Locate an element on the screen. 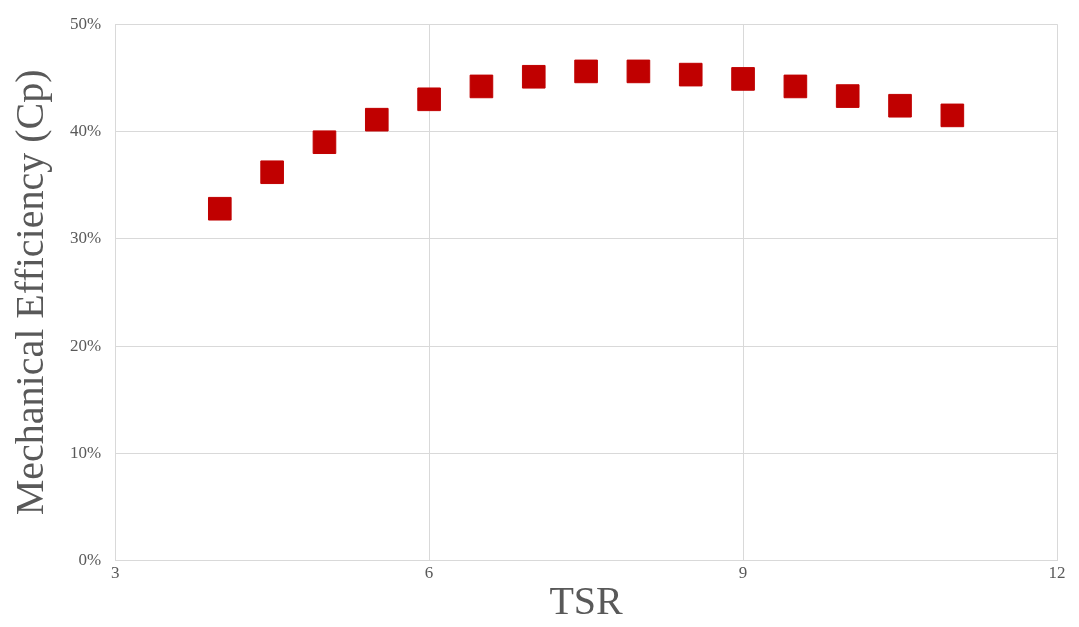 The width and height of the screenshot is (1079, 627). x-tick-label: 3 is located at coordinates (115, 573).